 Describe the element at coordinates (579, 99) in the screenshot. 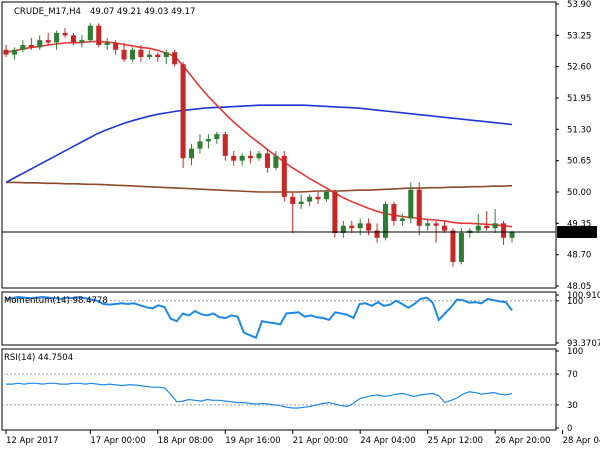

I see `price-tick-label: 51.95` at that location.